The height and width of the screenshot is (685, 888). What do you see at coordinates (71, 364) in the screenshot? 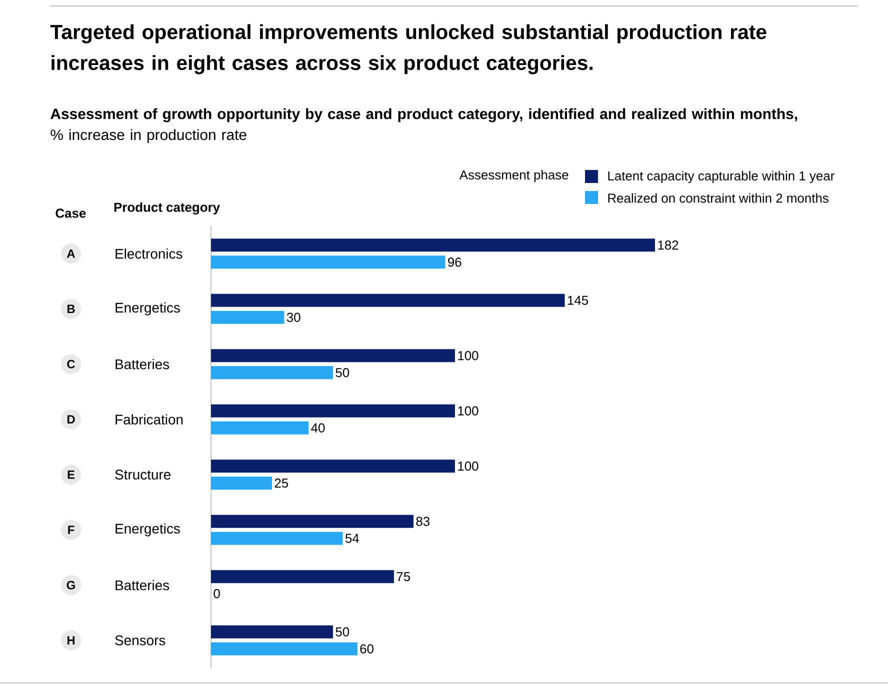
I see `text: C` at bounding box center [71, 364].